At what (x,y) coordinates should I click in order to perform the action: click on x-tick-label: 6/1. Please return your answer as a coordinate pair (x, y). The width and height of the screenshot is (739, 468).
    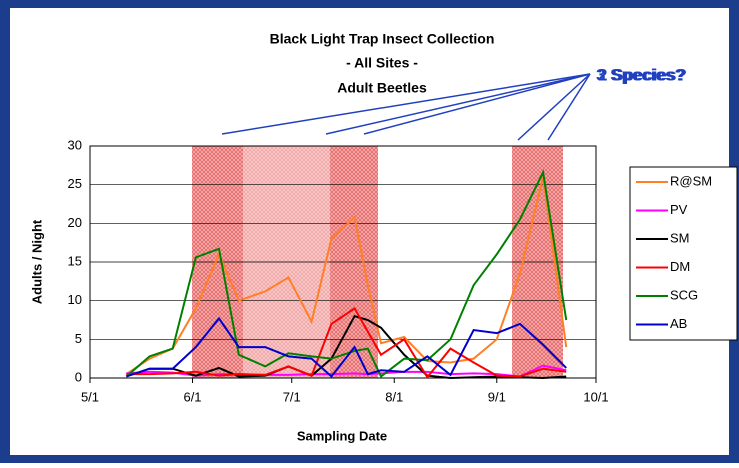
    Looking at the image, I should click on (192, 396).